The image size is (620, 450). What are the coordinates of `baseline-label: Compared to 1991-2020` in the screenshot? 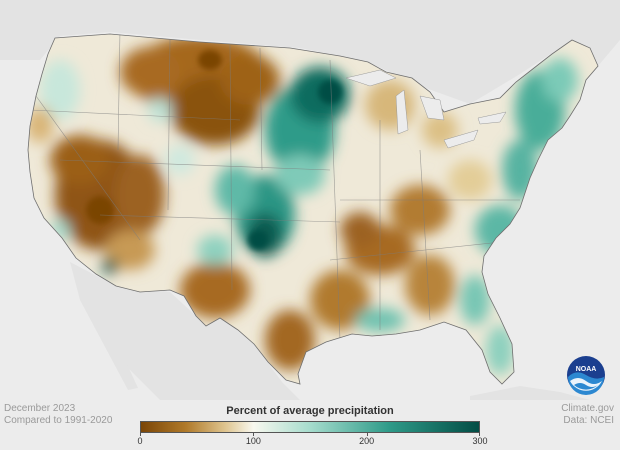 It's located at (58, 420).